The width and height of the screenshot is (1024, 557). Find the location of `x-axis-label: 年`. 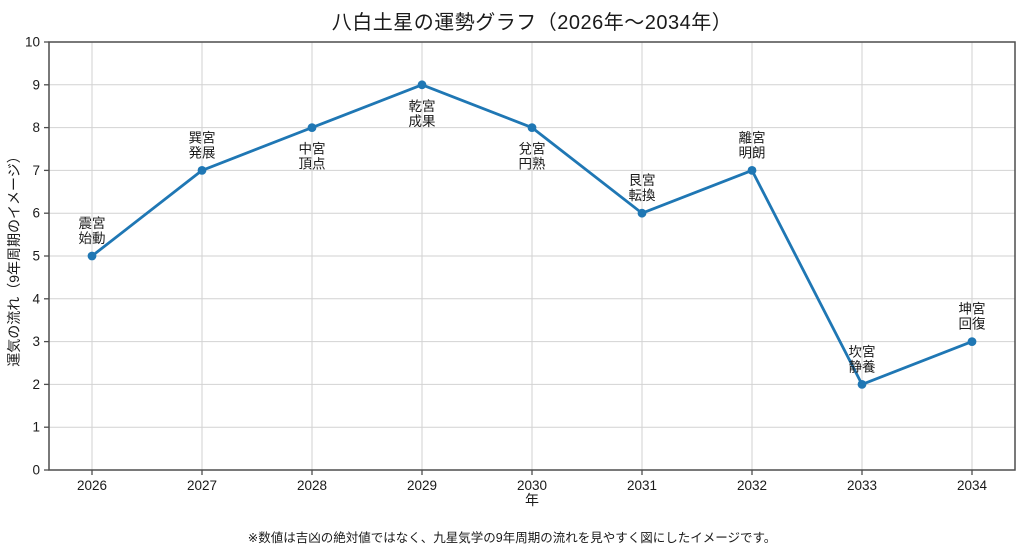

x-axis-label: 年 is located at coordinates (532, 500).